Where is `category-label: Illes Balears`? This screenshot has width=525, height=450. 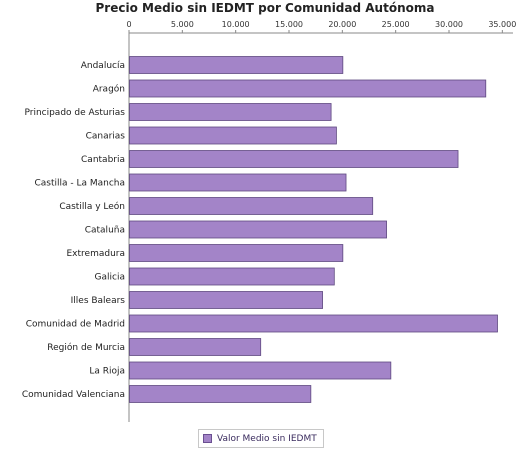
category-label: Illes Balears is located at coordinates (98, 301).